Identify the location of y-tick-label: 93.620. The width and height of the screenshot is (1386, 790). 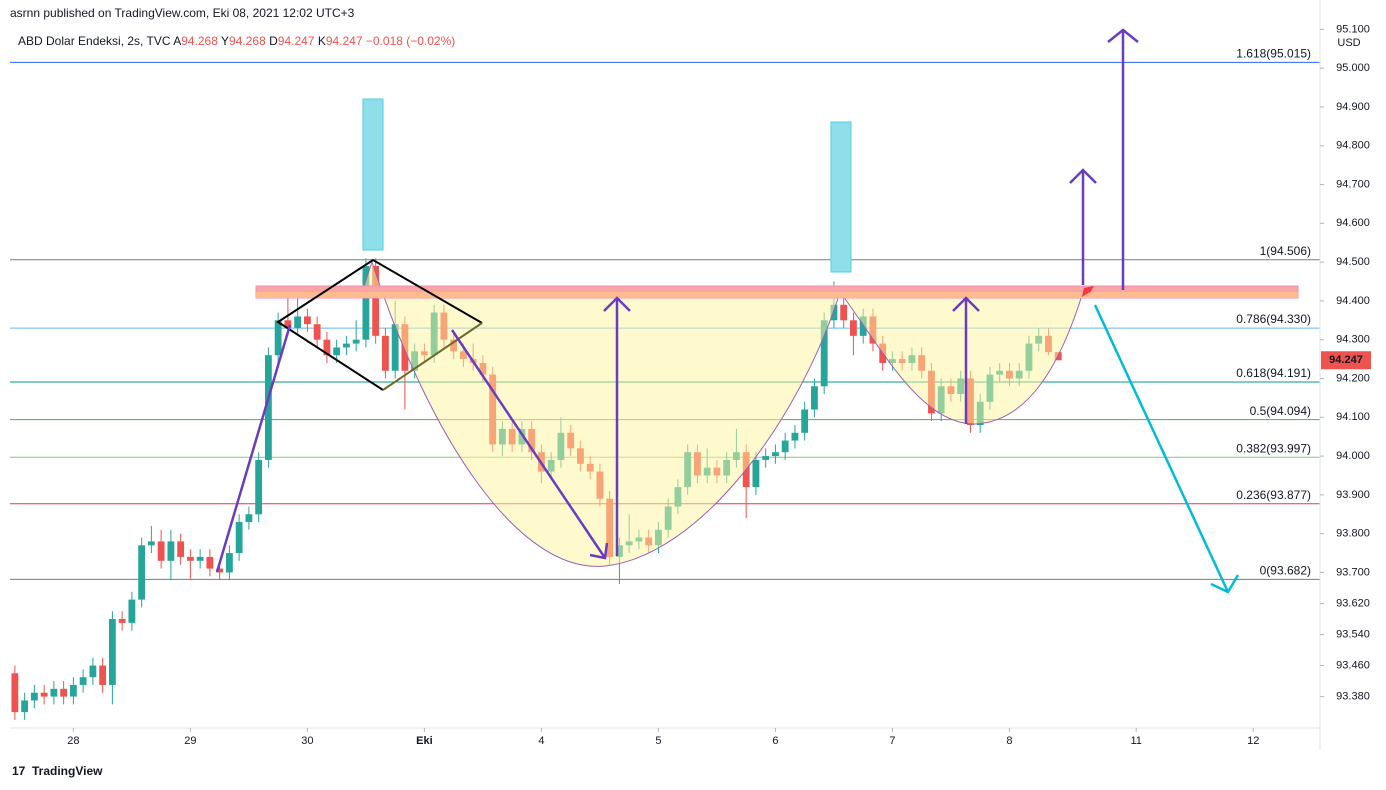
(1353, 603).